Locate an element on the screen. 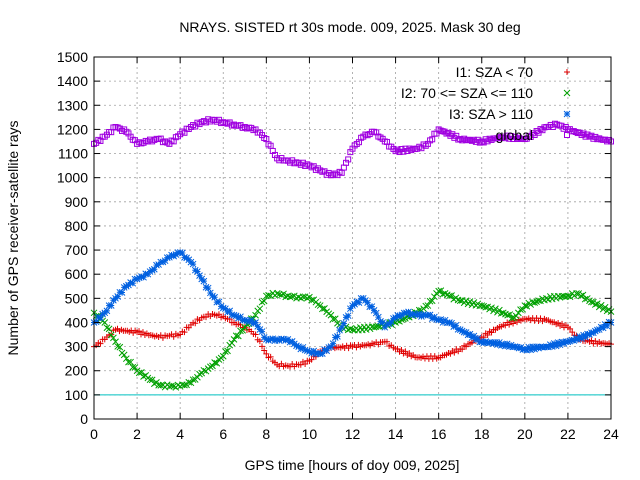  x-tick-label: 0 is located at coordinates (94, 434).